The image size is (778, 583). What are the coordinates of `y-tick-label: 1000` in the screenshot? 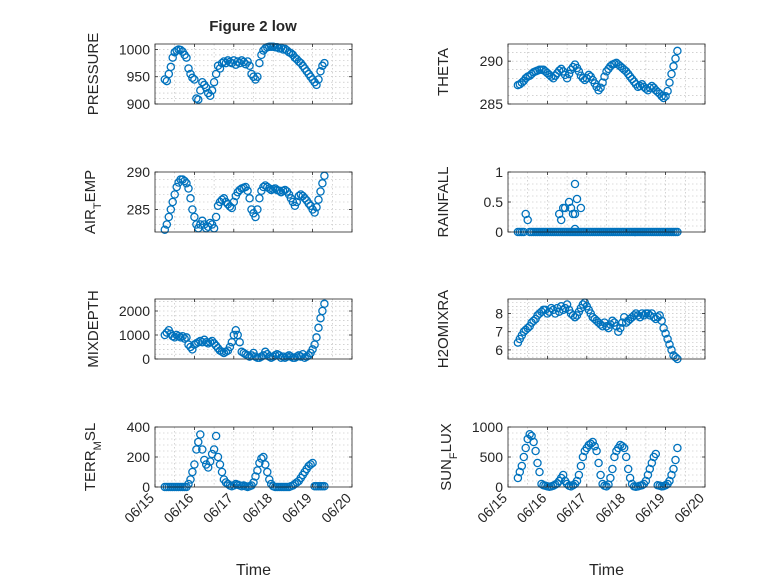 It's located at (134, 49).